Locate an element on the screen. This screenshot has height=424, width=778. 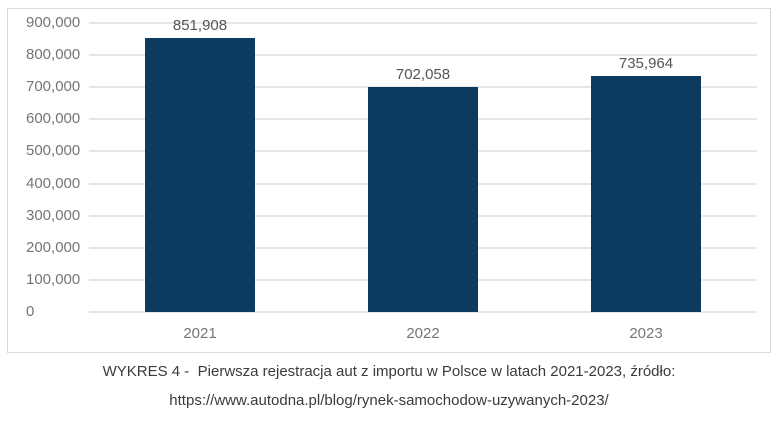
y-tick-label: 200,000 is located at coordinates (53, 247).